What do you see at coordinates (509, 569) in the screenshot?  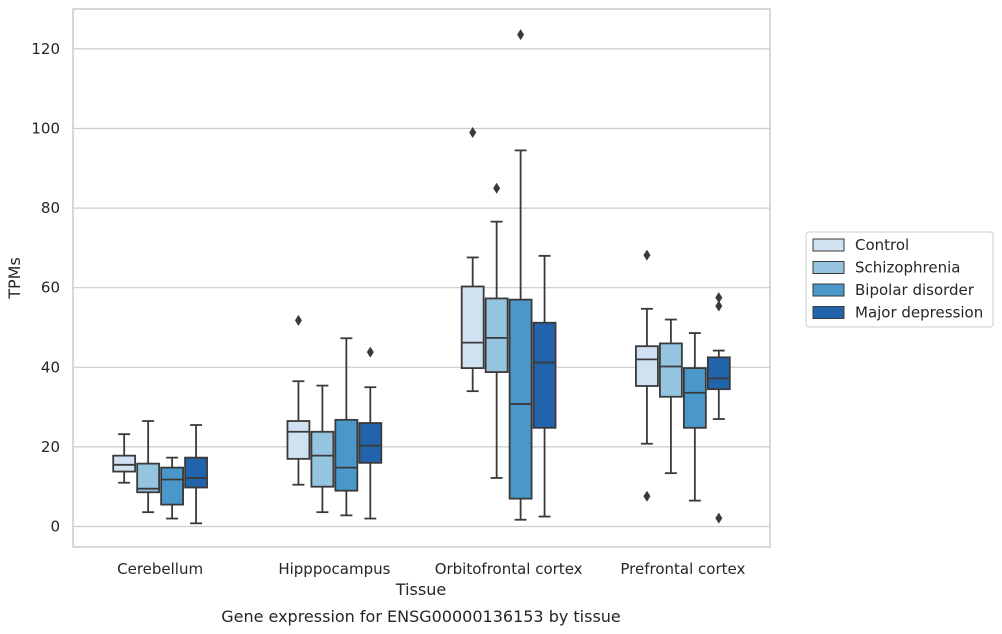 I see `x-tick-label: Orbitofrontal cortex` at bounding box center [509, 569].